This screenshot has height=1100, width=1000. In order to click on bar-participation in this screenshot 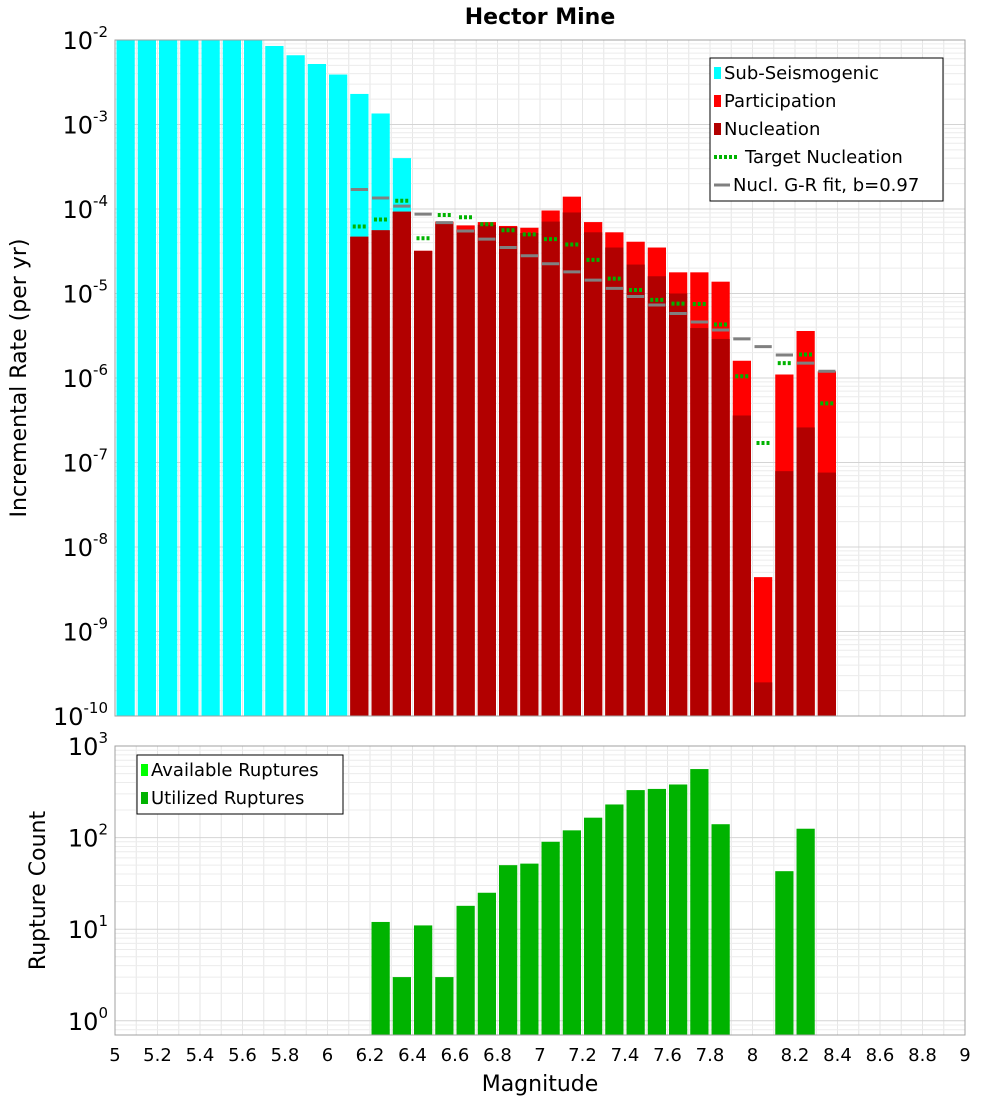, I will do `click(763, 646)`.